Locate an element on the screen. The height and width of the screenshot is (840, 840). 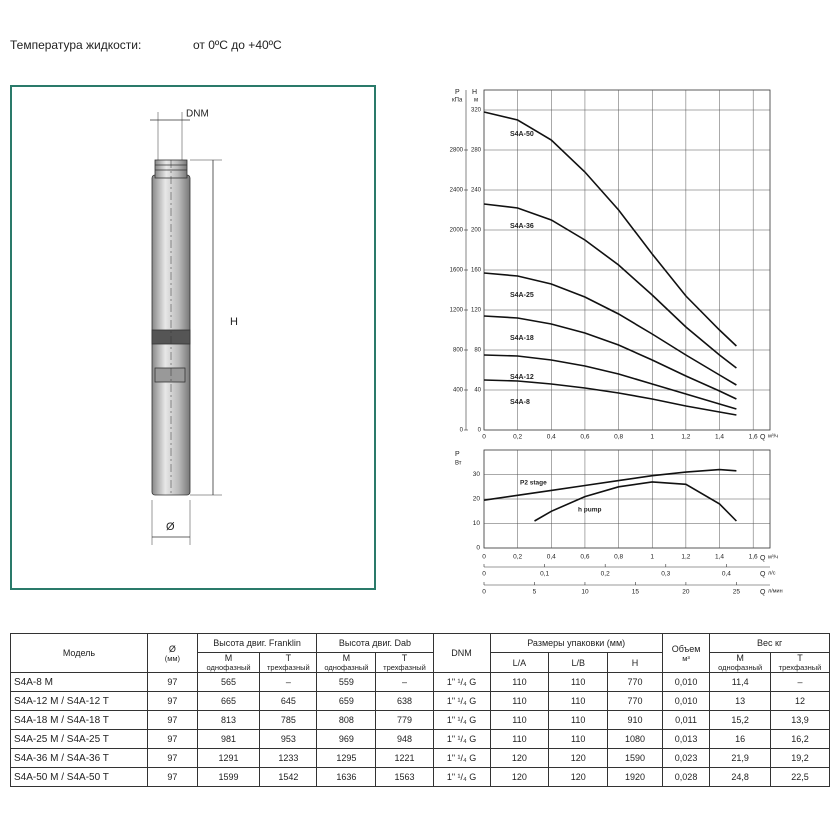
cell-text: 16,2 is located at coordinates (800, 739).